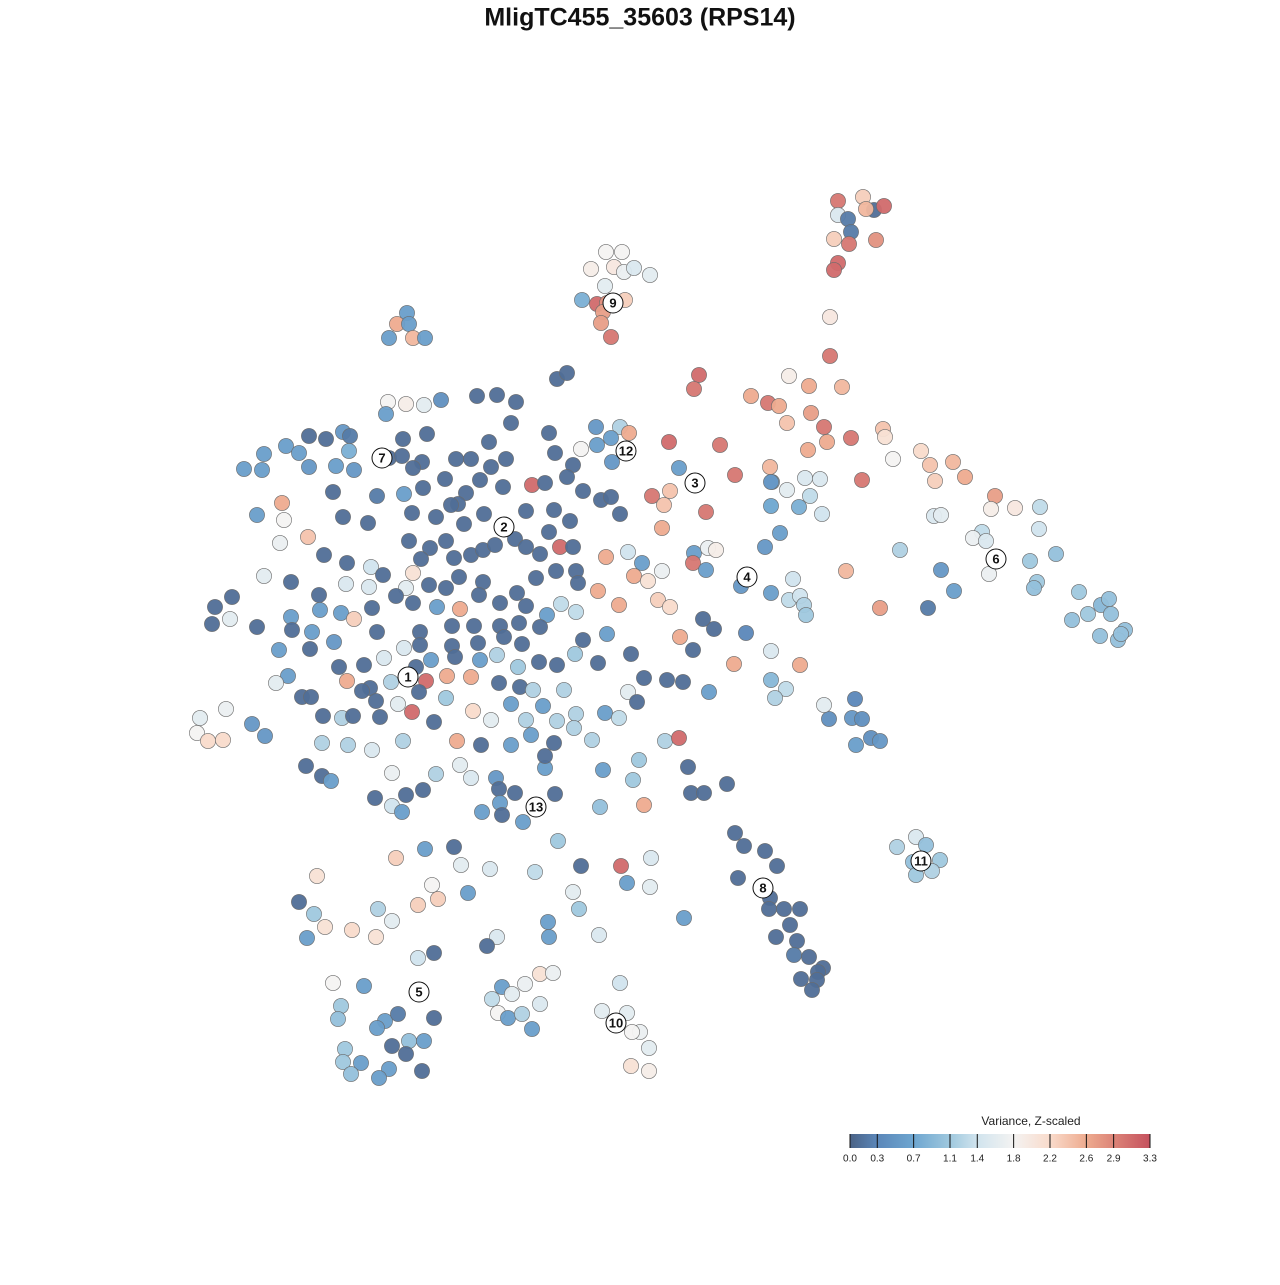  What do you see at coordinates (1000, 1141) in the screenshot?
I see `colorbar-scale` at bounding box center [1000, 1141].